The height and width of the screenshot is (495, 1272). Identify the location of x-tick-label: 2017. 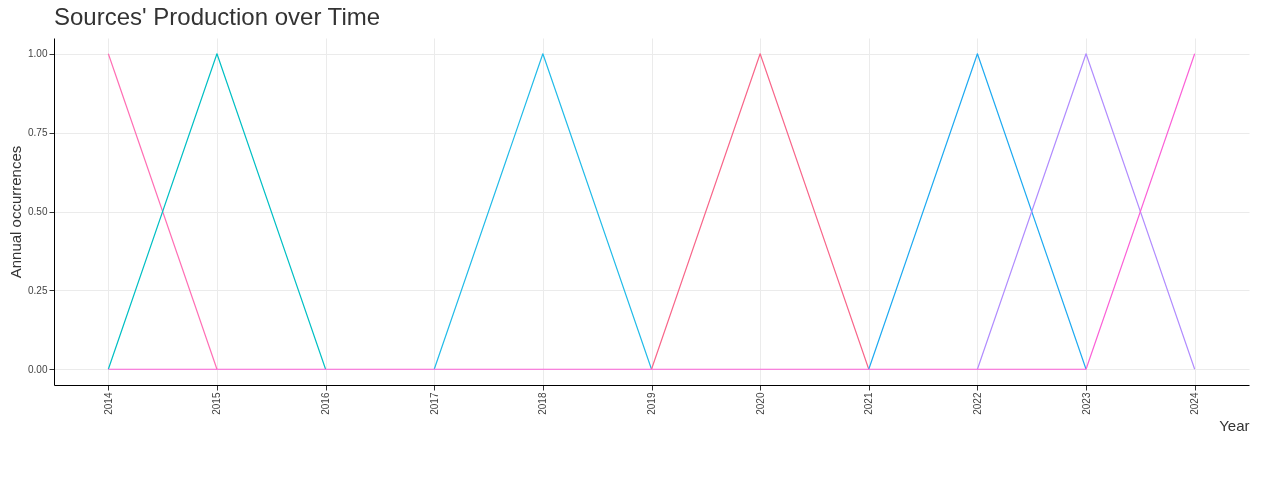
(434, 403).